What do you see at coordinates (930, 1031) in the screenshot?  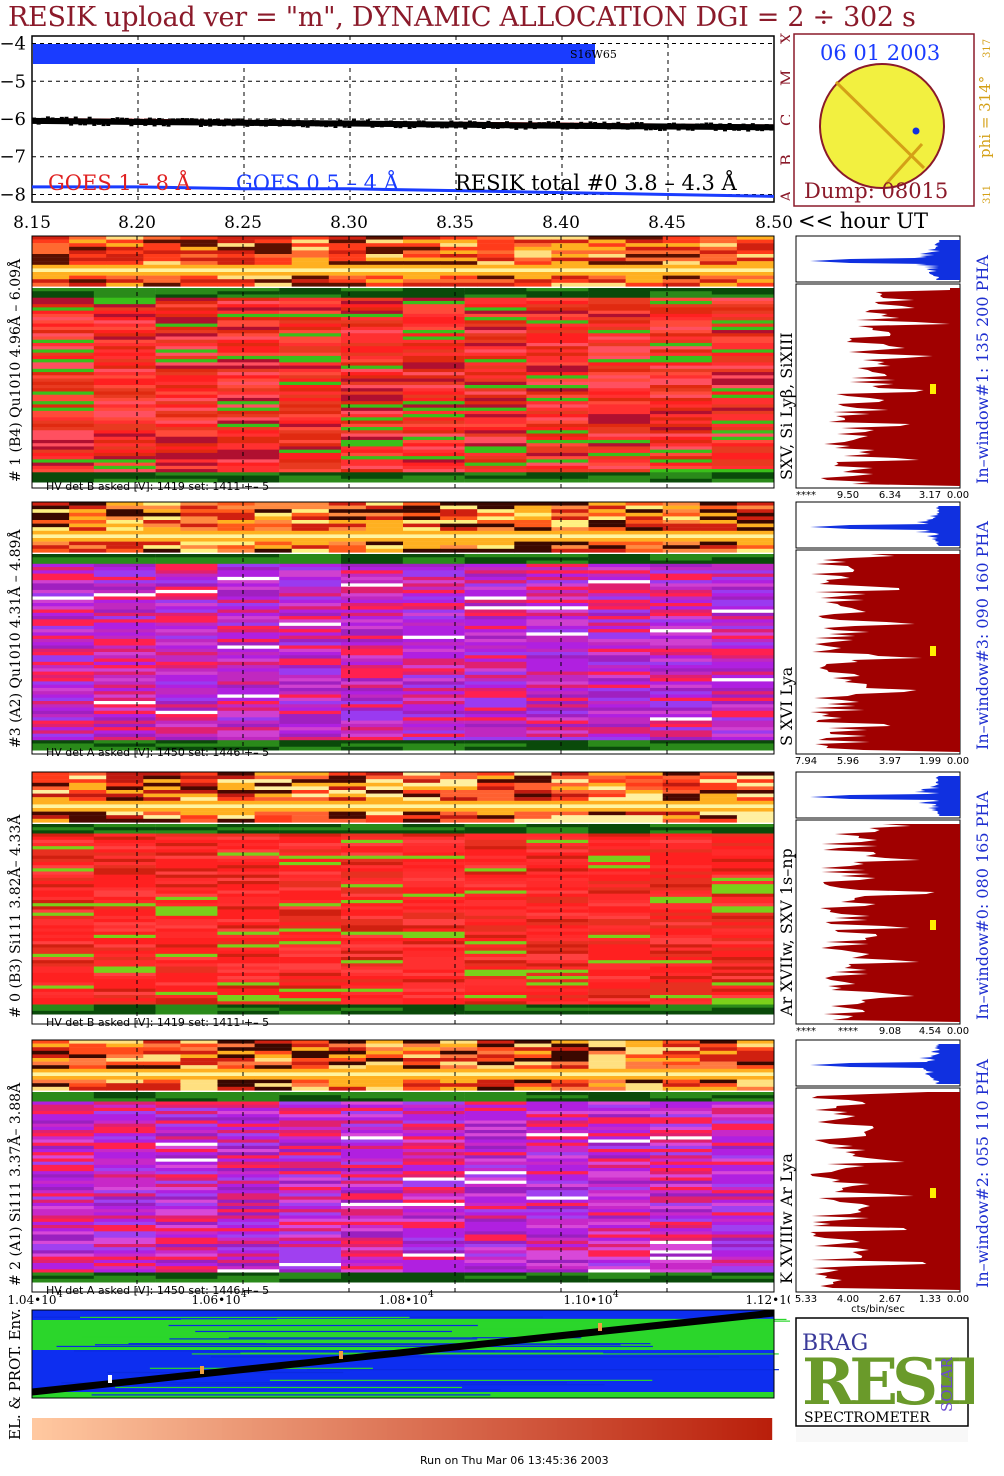 I see `hist-tick: 4.54` at bounding box center [930, 1031].